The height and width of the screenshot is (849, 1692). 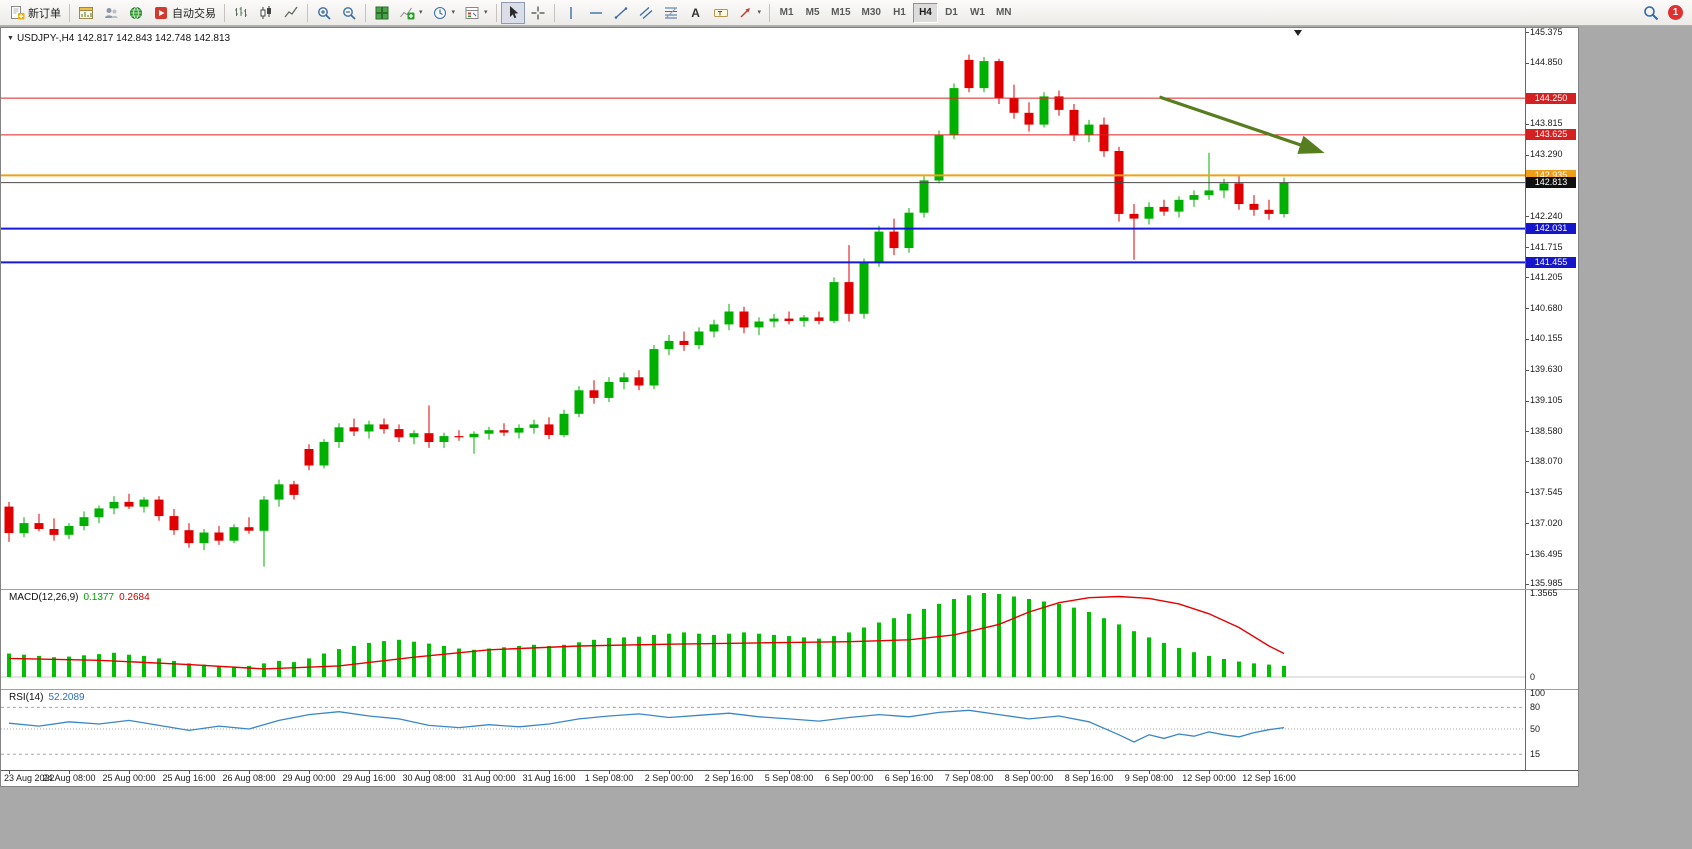 What do you see at coordinates (977, 13) in the screenshot?
I see `timeframe-button-w1: W1` at bounding box center [977, 13].